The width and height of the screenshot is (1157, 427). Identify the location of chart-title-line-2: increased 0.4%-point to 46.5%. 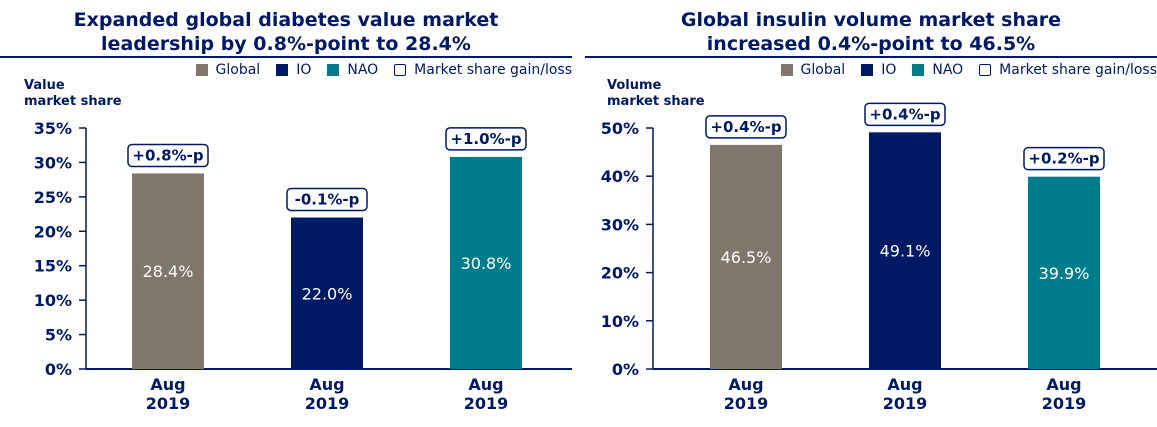
(871, 44).